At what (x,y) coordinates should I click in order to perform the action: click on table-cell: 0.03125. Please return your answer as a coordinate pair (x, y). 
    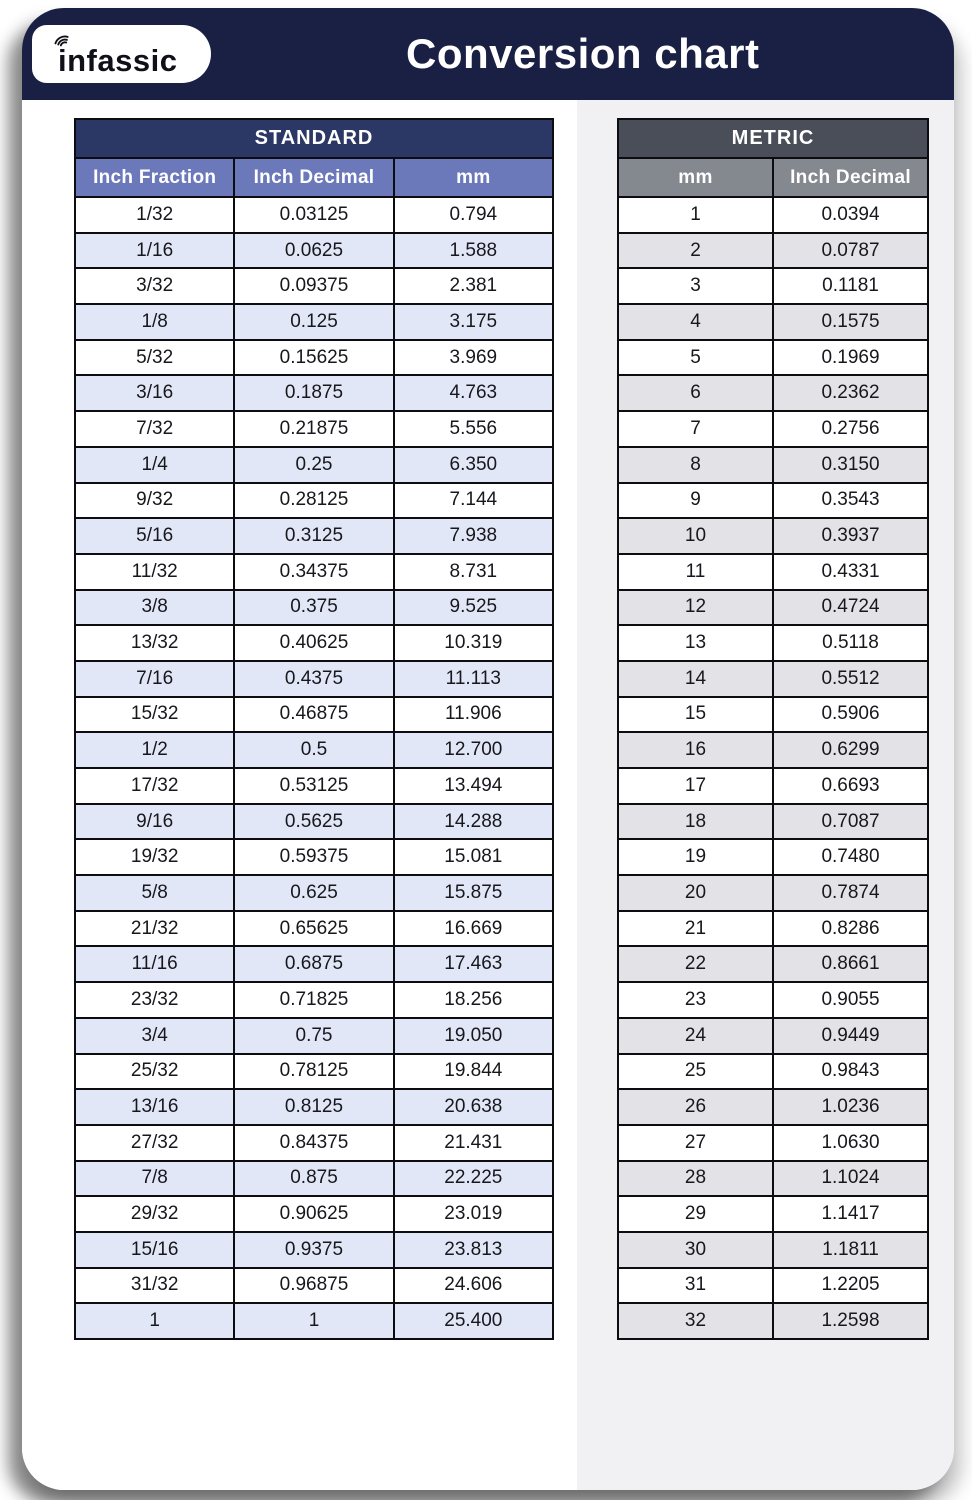
    Looking at the image, I should click on (314, 215).